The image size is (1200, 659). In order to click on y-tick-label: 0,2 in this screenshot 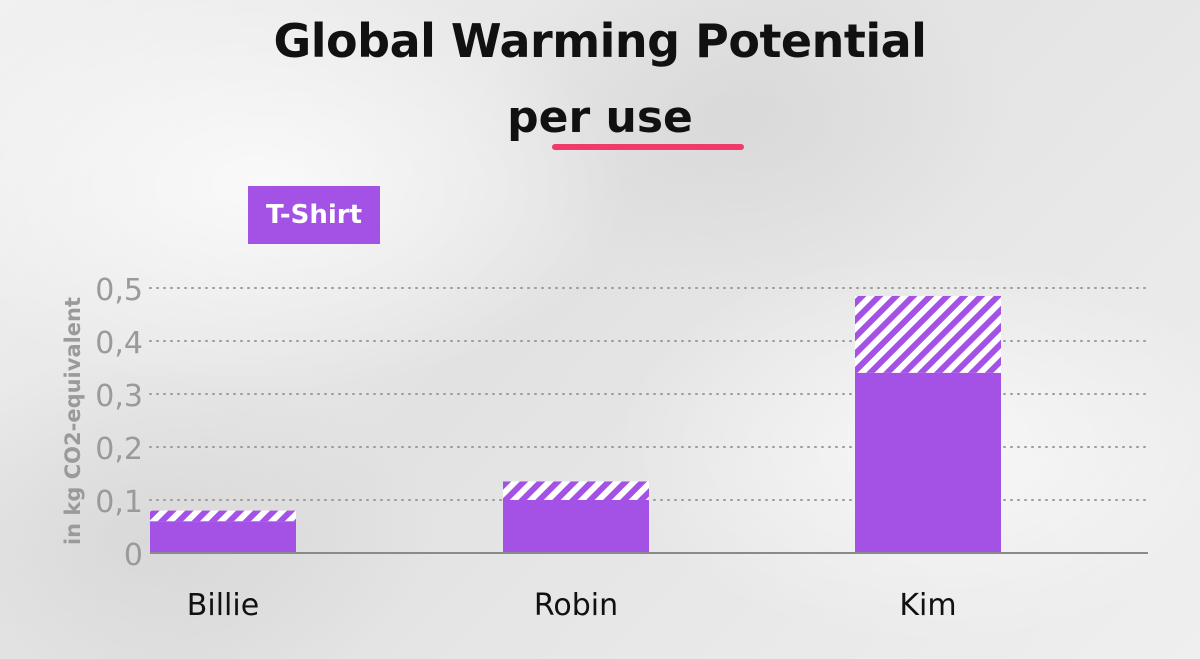, I will do `click(119, 449)`.